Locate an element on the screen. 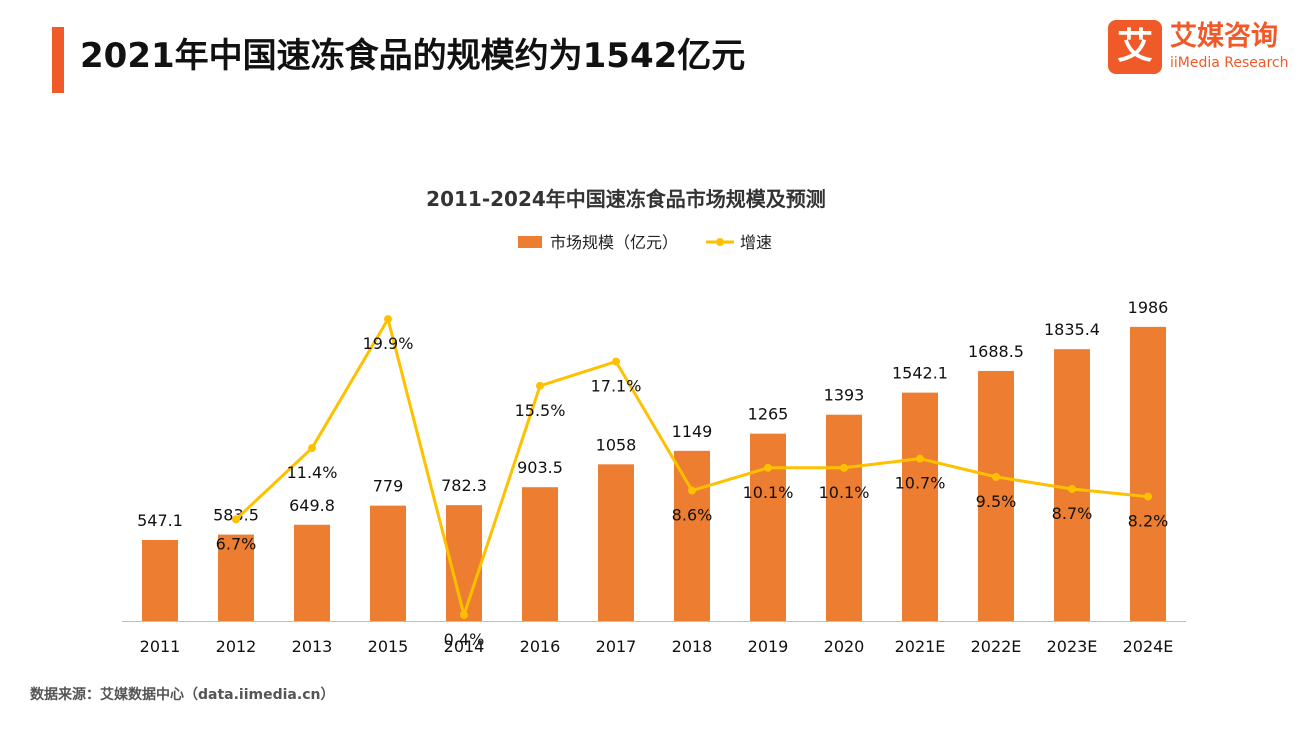 This screenshot has height=737, width=1310. legend-line-marker is located at coordinates (720, 242).